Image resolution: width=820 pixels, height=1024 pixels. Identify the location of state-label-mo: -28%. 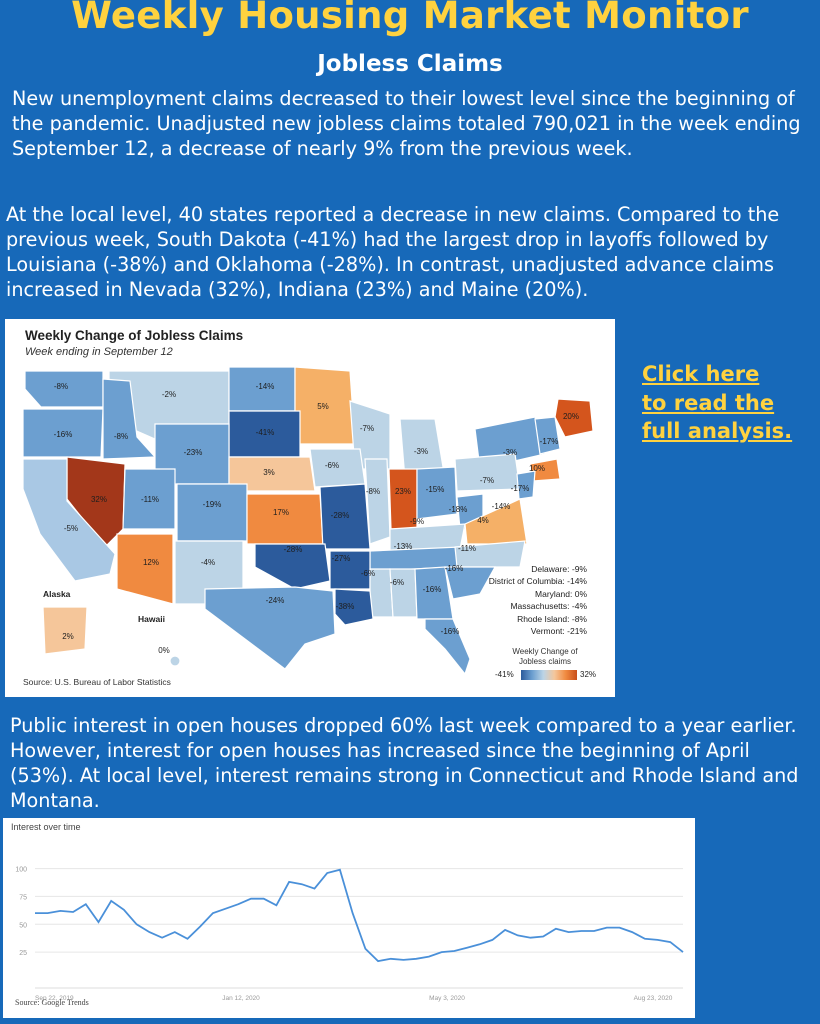
(340, 515).